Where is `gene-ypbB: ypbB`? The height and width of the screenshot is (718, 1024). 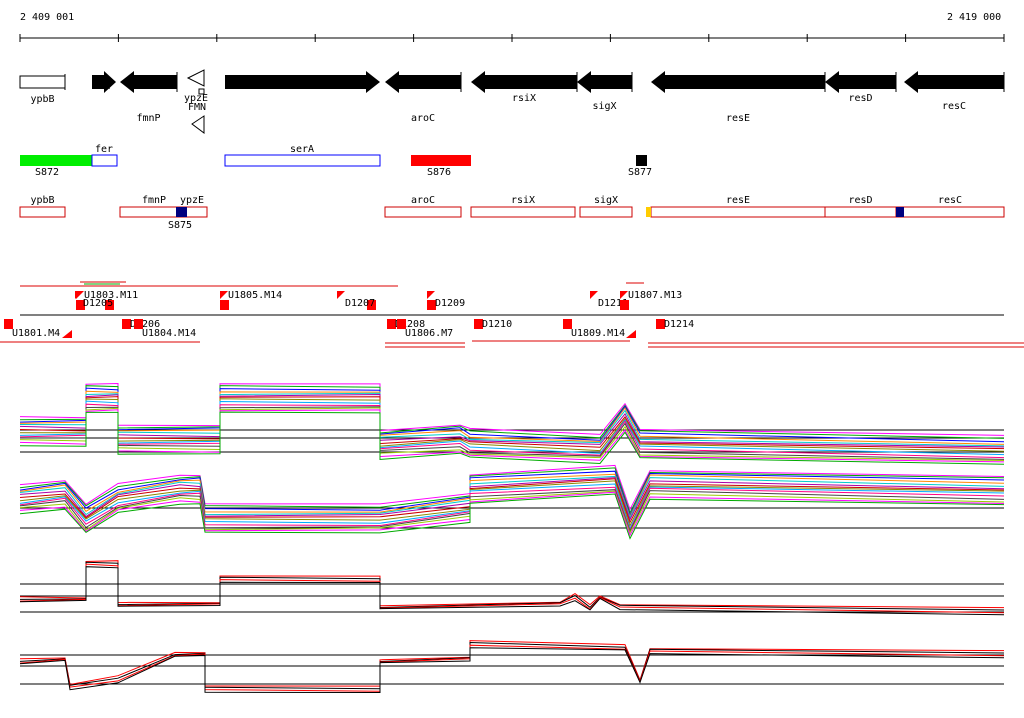 gene-ypbB: ypbB is located at coordinates (42, 89).